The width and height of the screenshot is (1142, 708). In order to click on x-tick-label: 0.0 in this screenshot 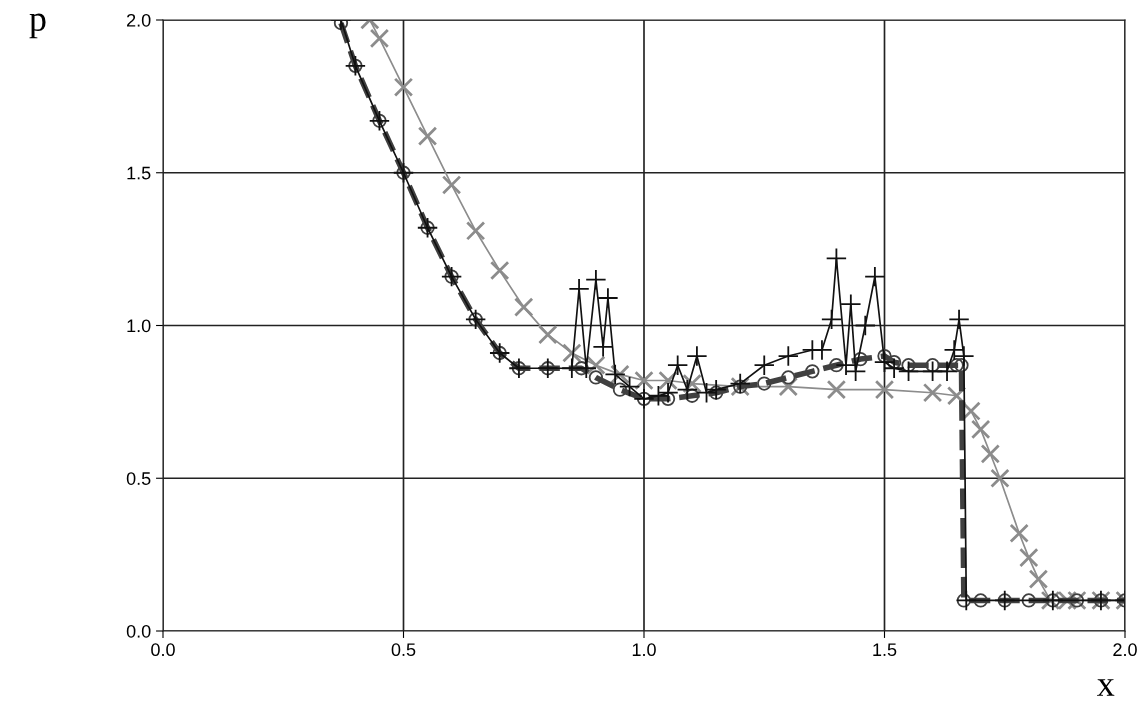, I will do `click(163, 650)`.